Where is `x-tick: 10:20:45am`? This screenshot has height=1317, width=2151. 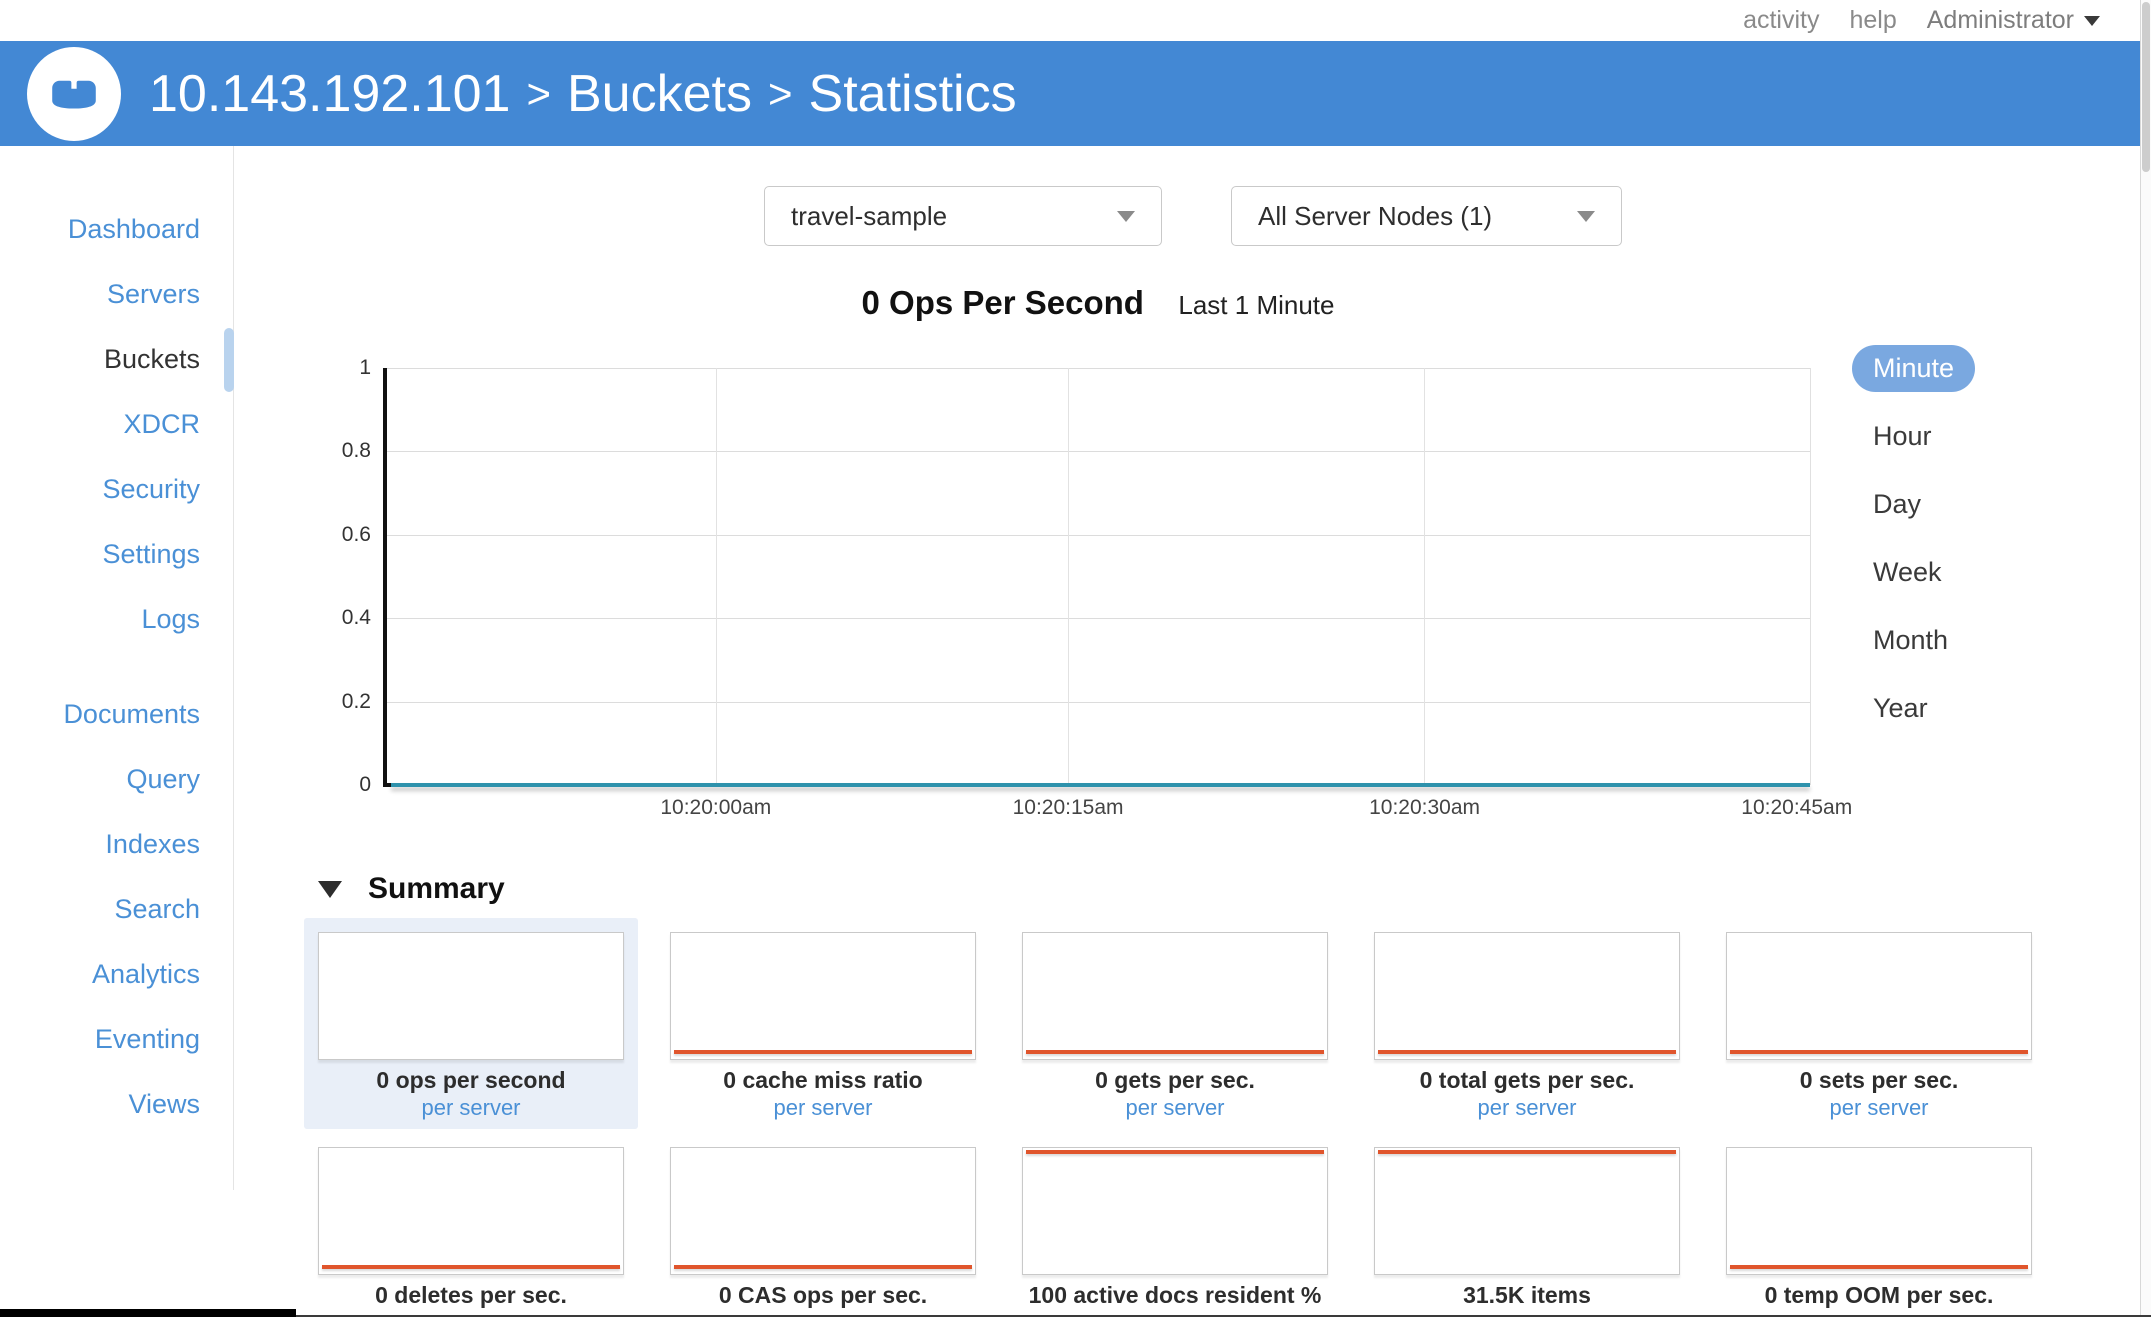
x-tick: 10:20:45am is located at coordinates (1797, 807).